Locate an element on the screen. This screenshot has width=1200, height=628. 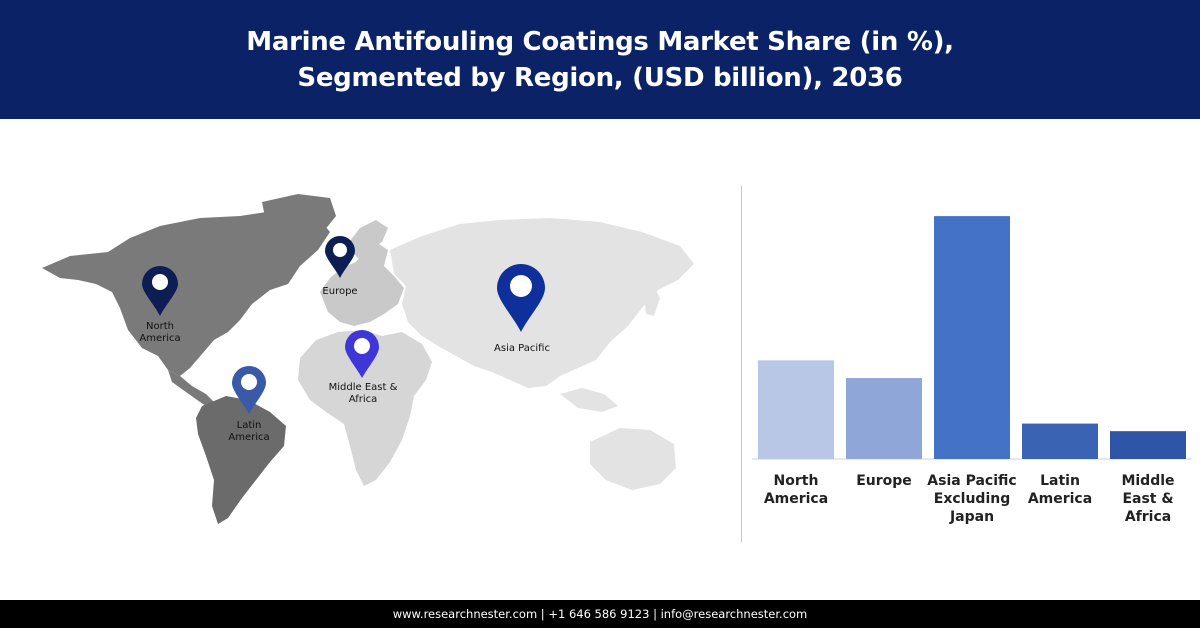
bar-north-america is located at coordinates (796, 409).